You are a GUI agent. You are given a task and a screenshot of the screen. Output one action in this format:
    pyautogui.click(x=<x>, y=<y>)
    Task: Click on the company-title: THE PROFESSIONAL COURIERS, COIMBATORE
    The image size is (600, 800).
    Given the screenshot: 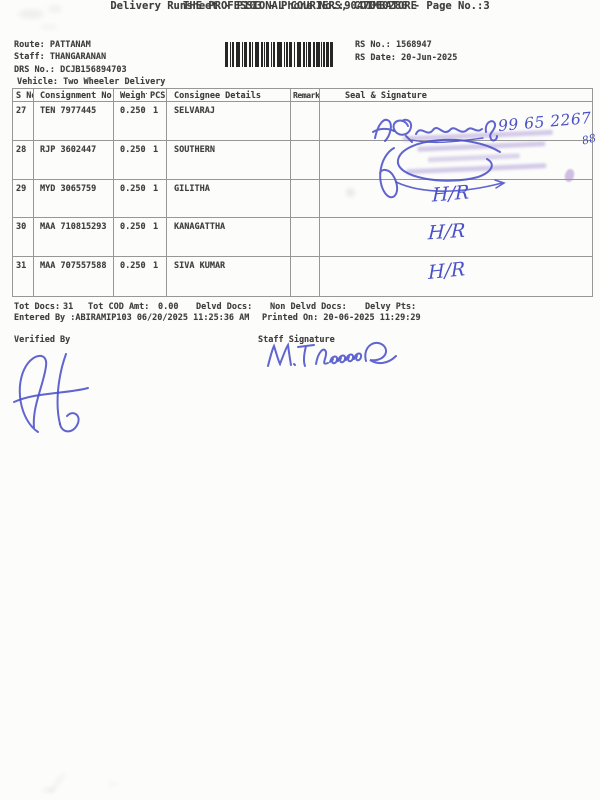 What is the action you would take?
    pyautogui.click(x=300, y=6)
    